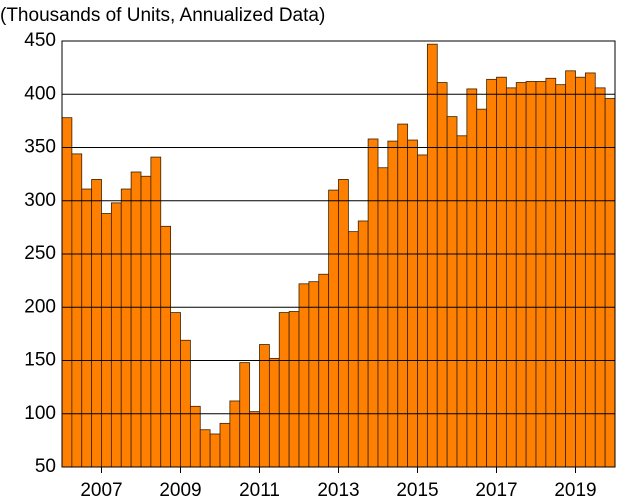  I want to click on y-tick-label: 150, so click(40, 360).